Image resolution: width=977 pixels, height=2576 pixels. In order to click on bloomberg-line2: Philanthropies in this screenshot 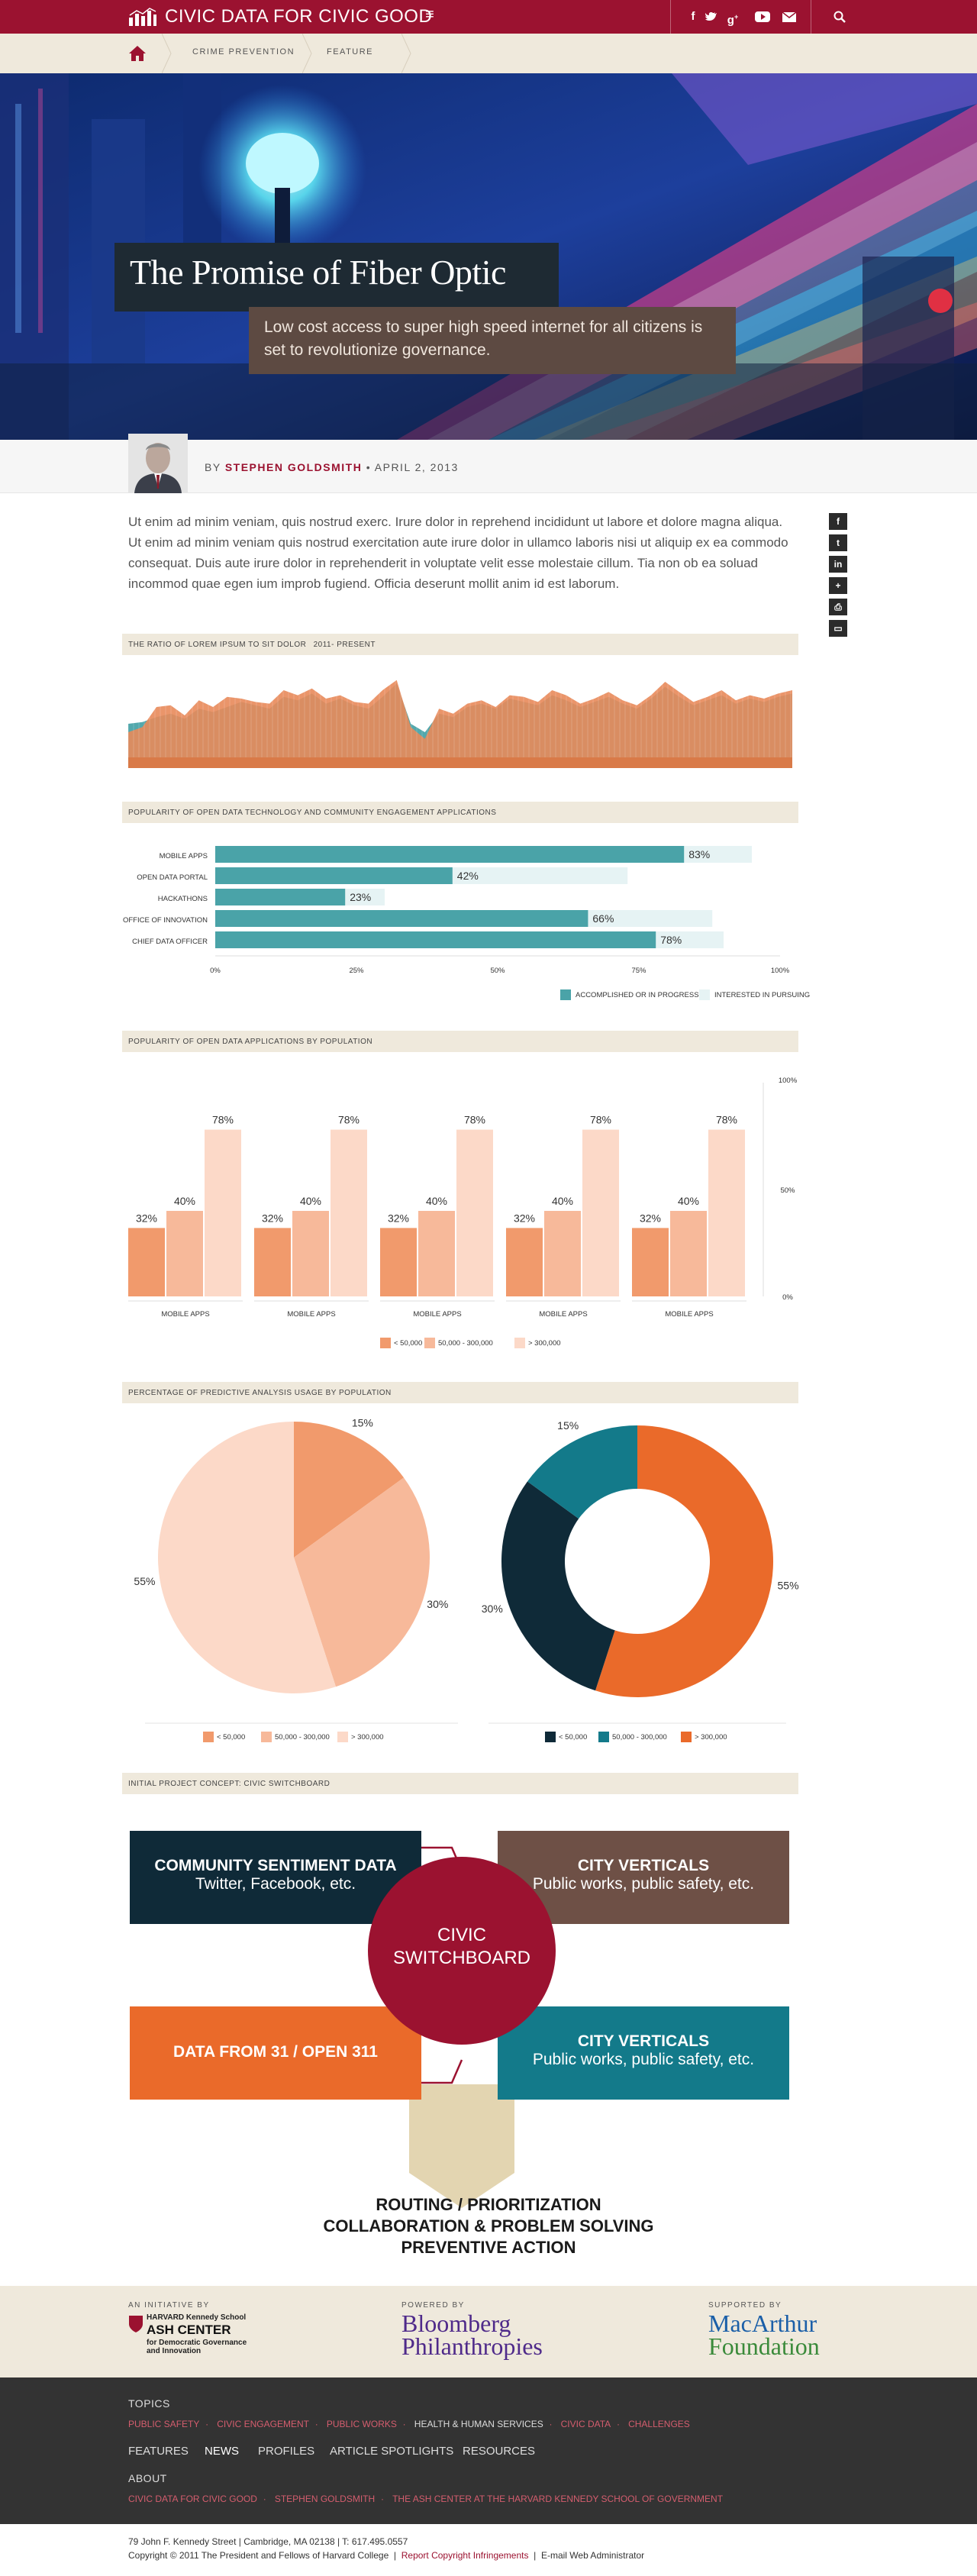, I will do `click(472, 2346)`.